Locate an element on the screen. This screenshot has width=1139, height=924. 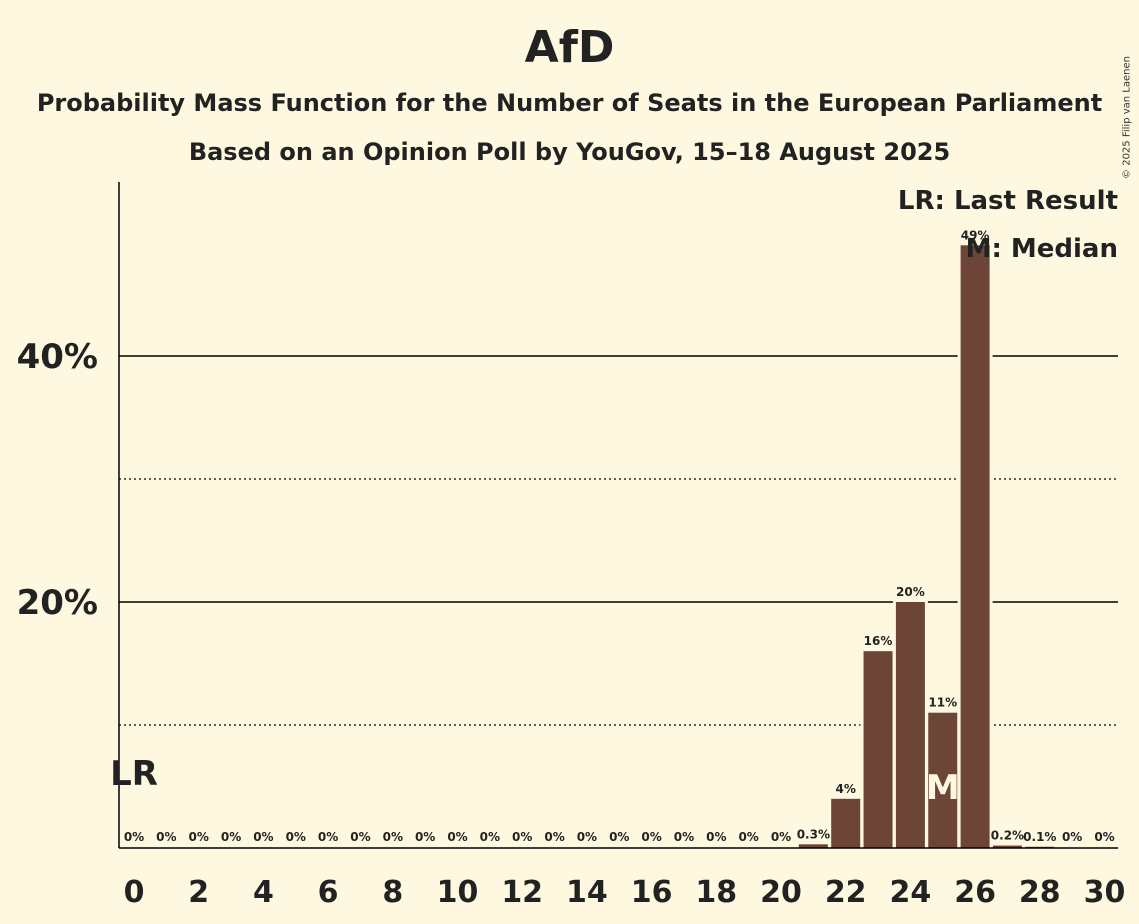
data-label: 0.2% is located at coordinates (1007, 836).